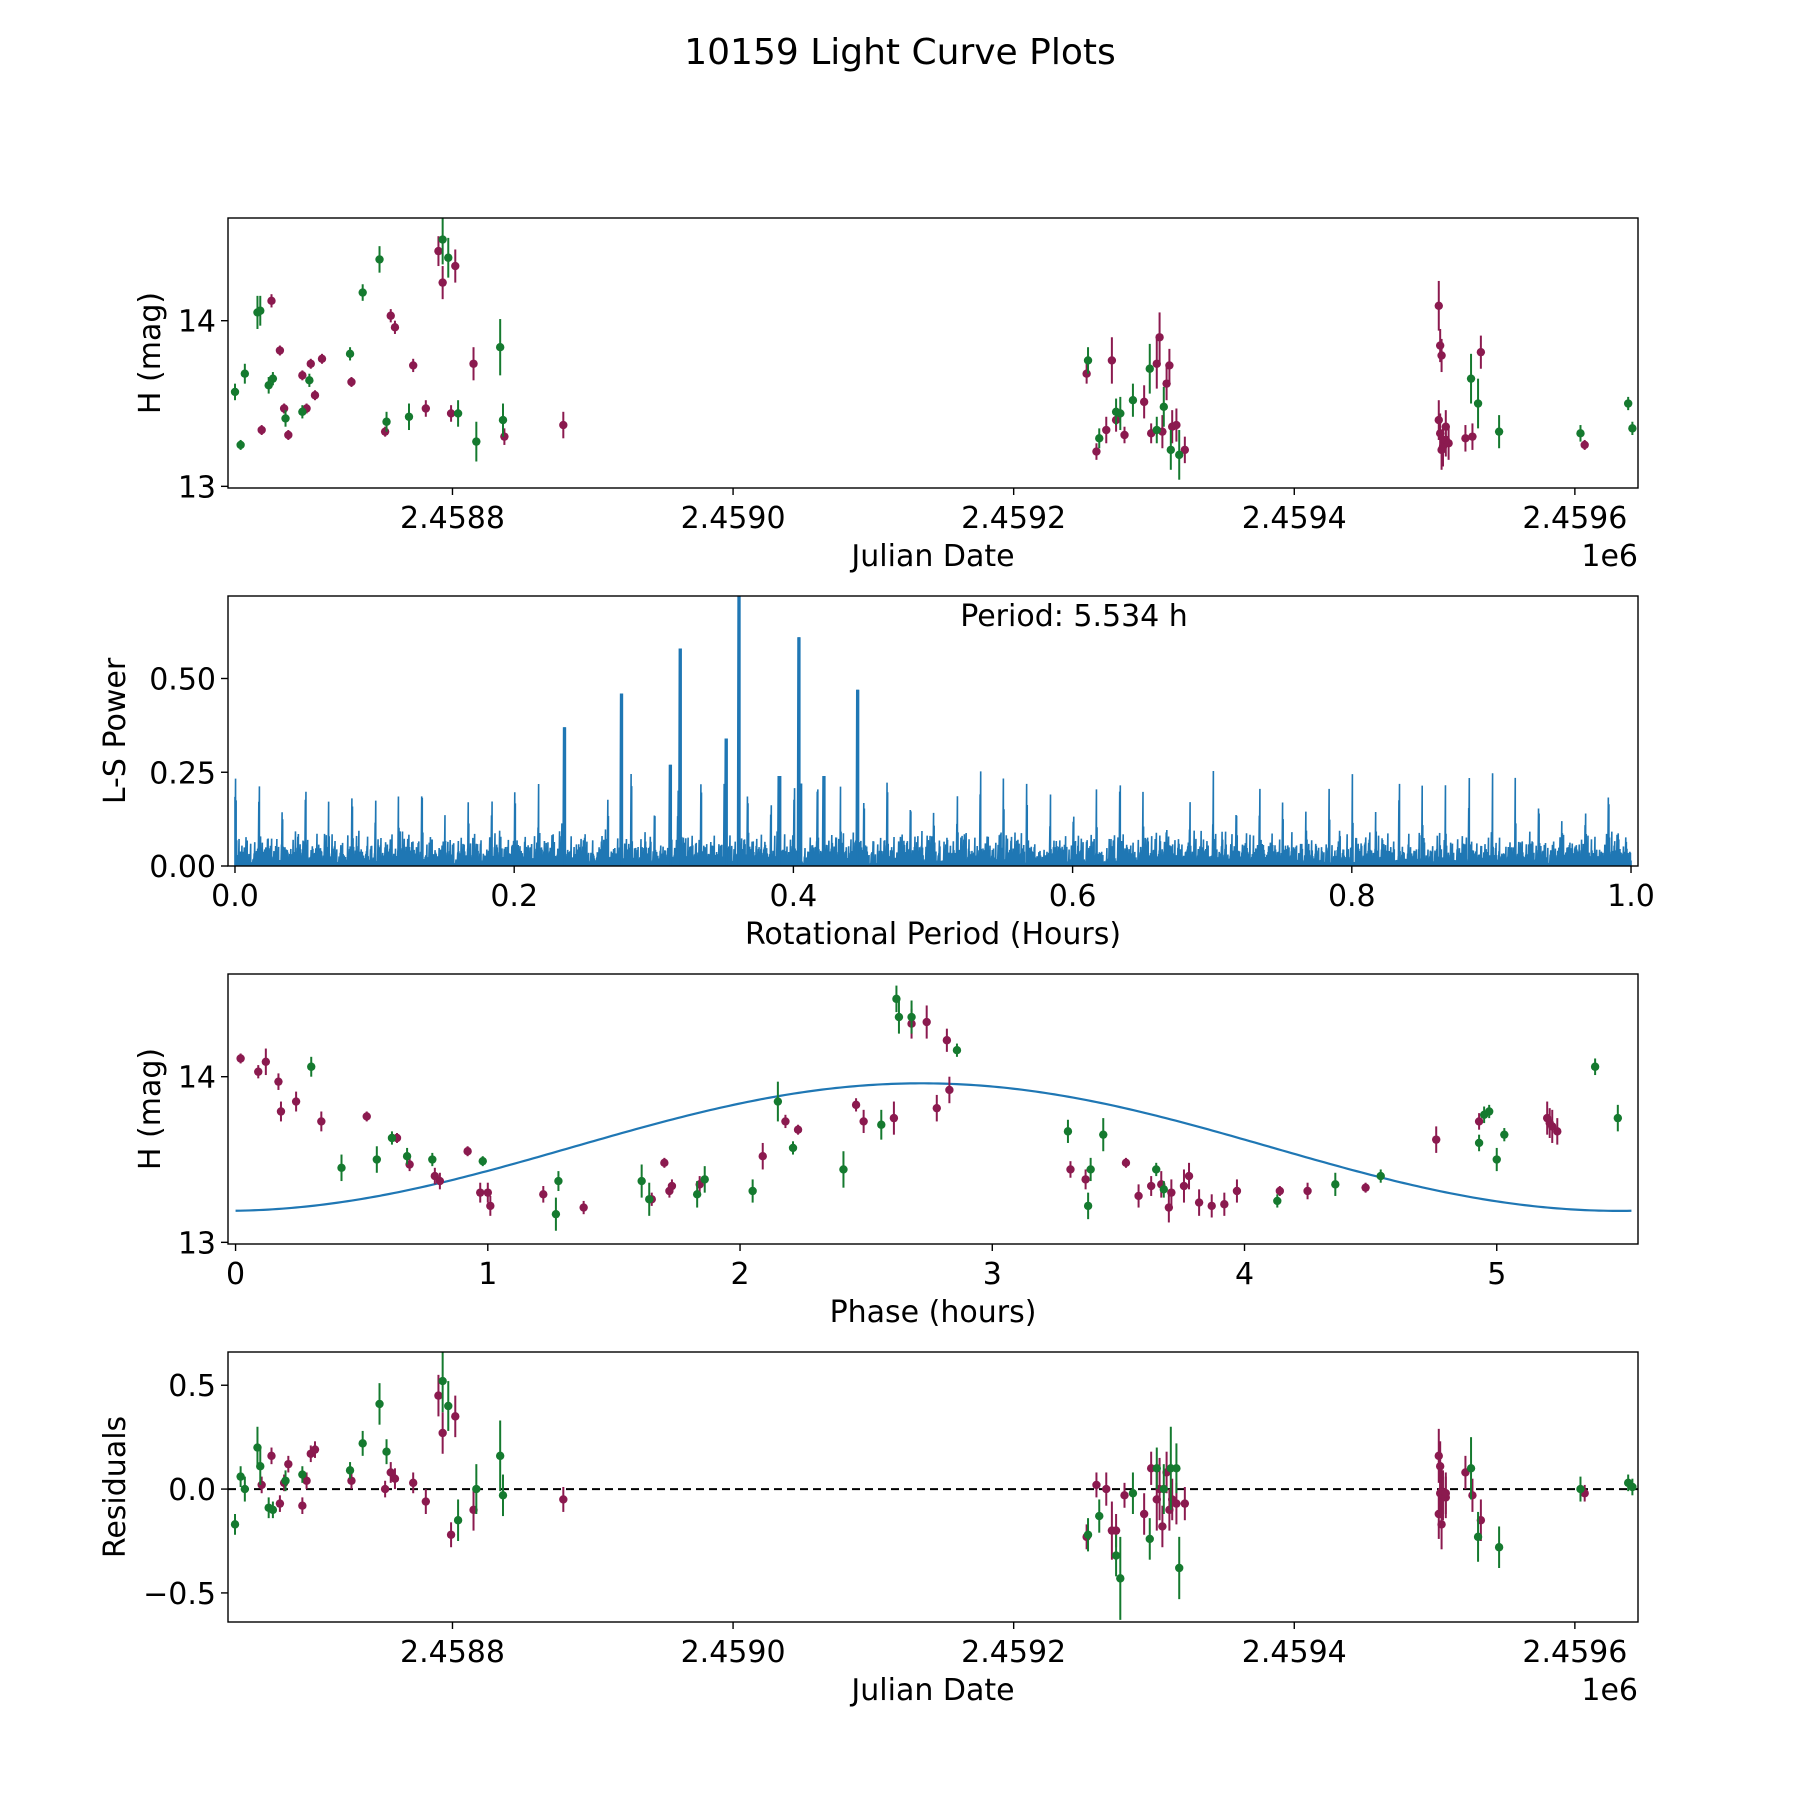 The height and width of the screenshot is (1800, 1800). Describe the element at coordinates (487, 1274) in the screenshot. I see `x-tick-label: 1` at that location.